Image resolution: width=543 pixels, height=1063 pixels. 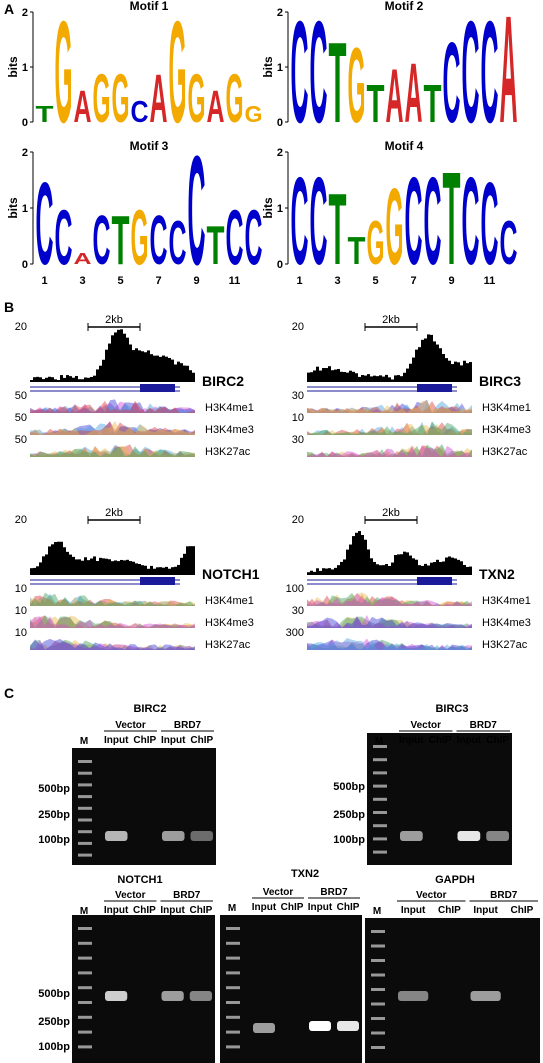 I want to click on gel-title: TXN2, so click(x=305, y=874).